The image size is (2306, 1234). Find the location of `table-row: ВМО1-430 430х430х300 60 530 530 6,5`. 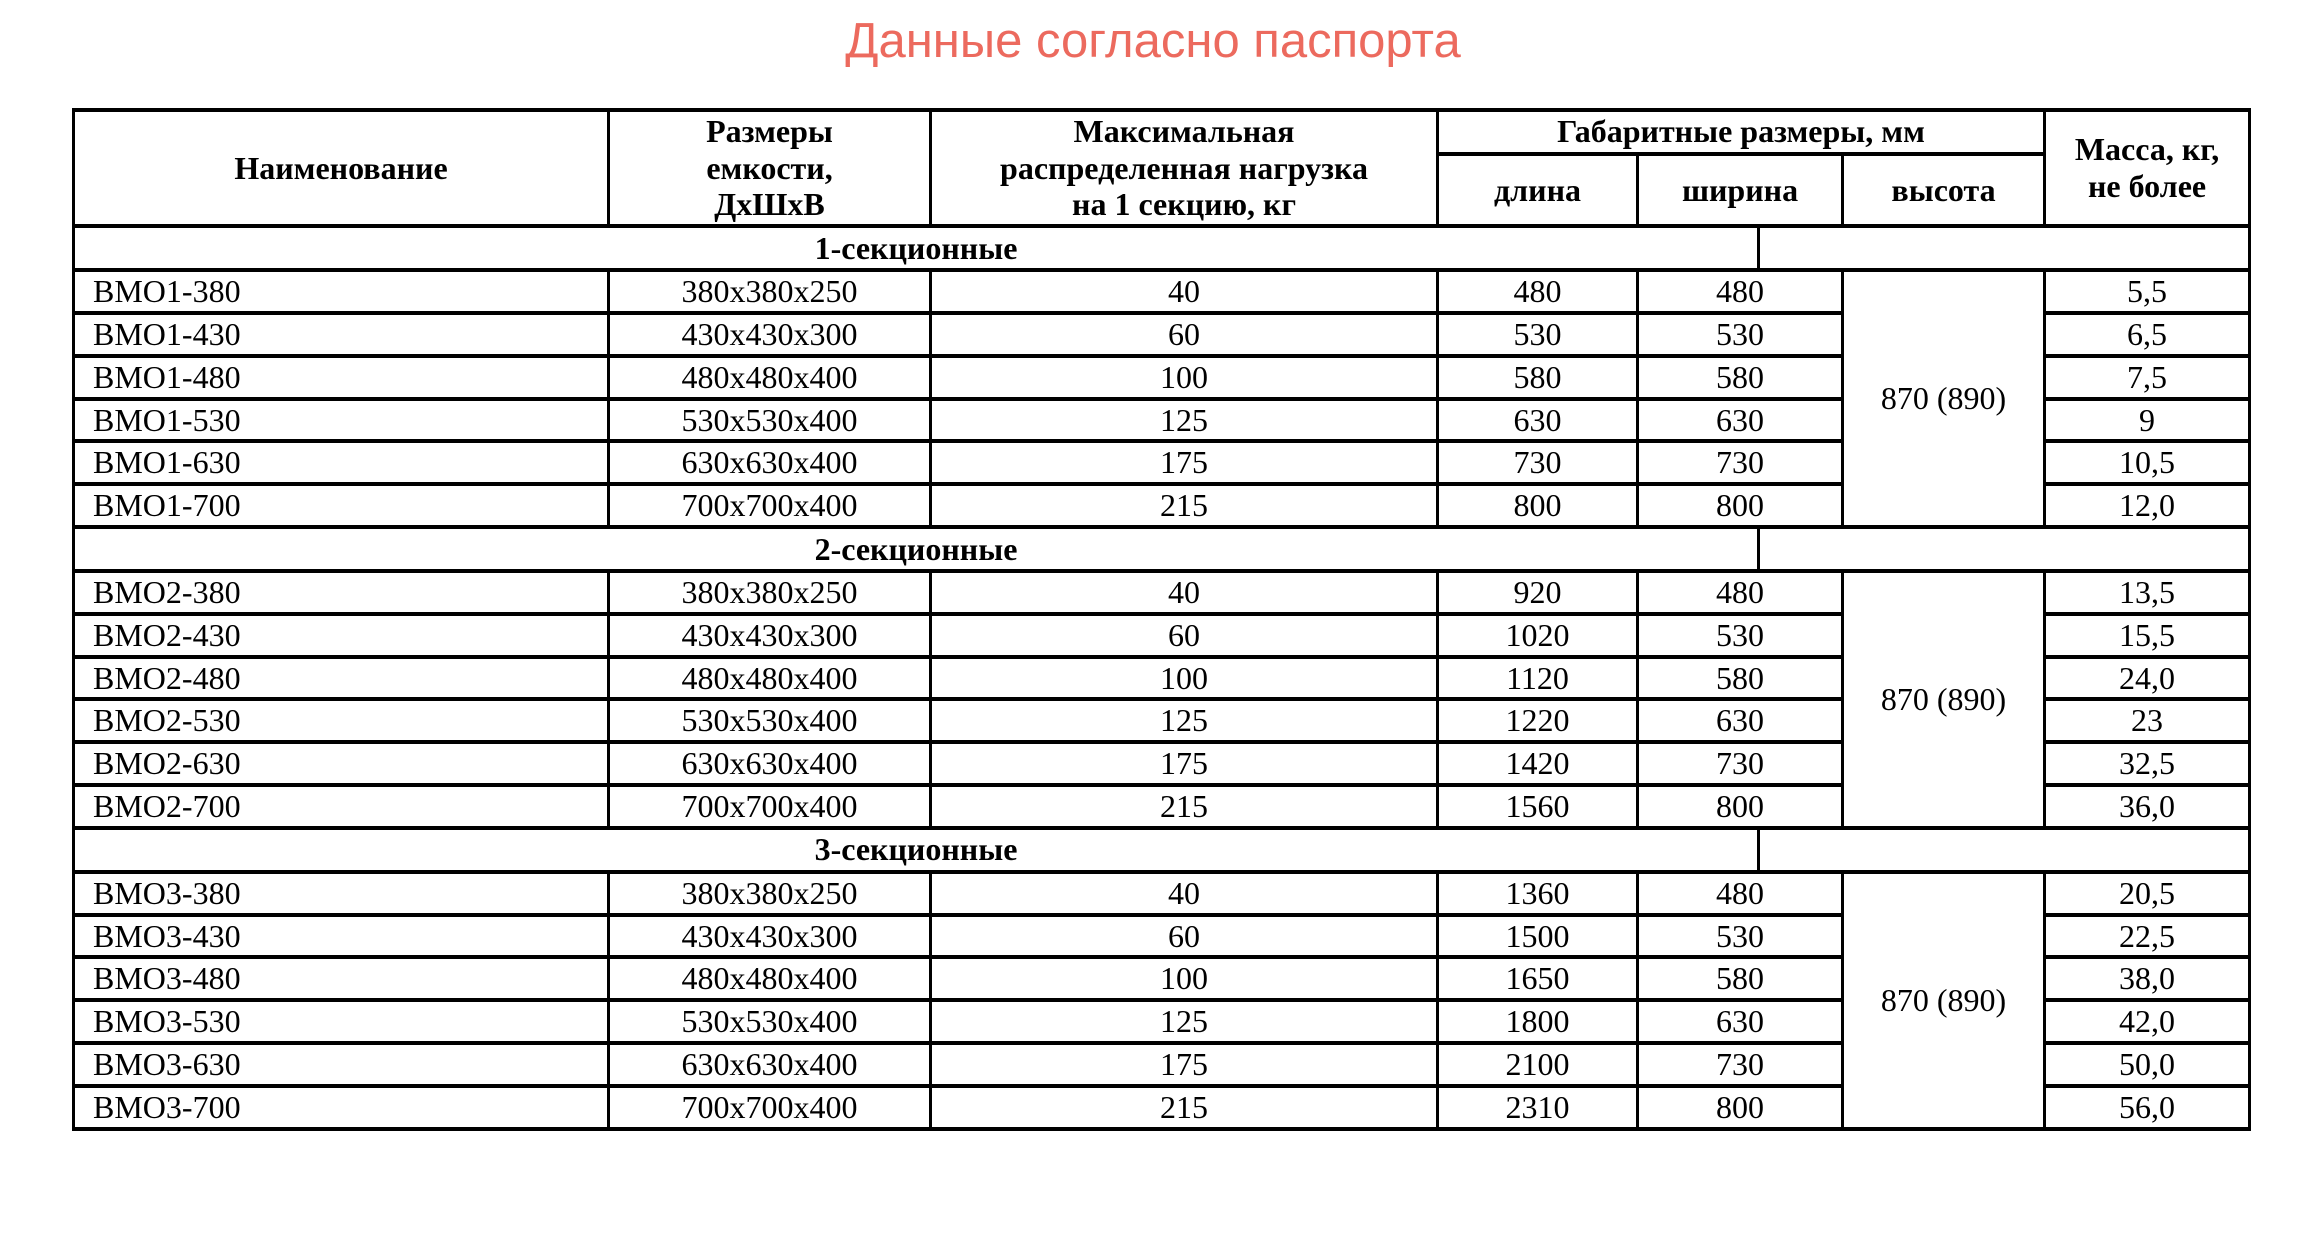

table-row: ВМО1-430 430х430х300 60 530 530 6,5 is located at coordinates (1162, 334).